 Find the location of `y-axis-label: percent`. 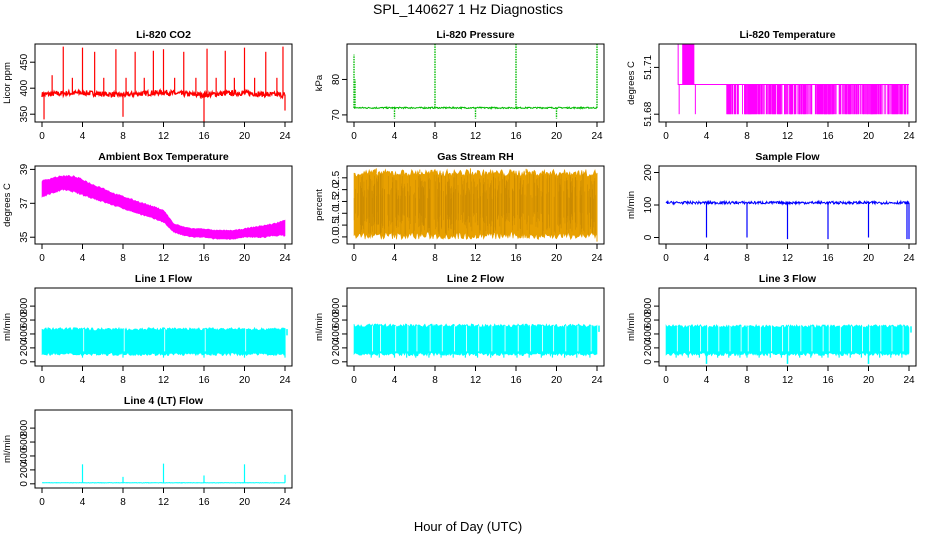

y-axis-label: percent is located at coordinates (319, 205).